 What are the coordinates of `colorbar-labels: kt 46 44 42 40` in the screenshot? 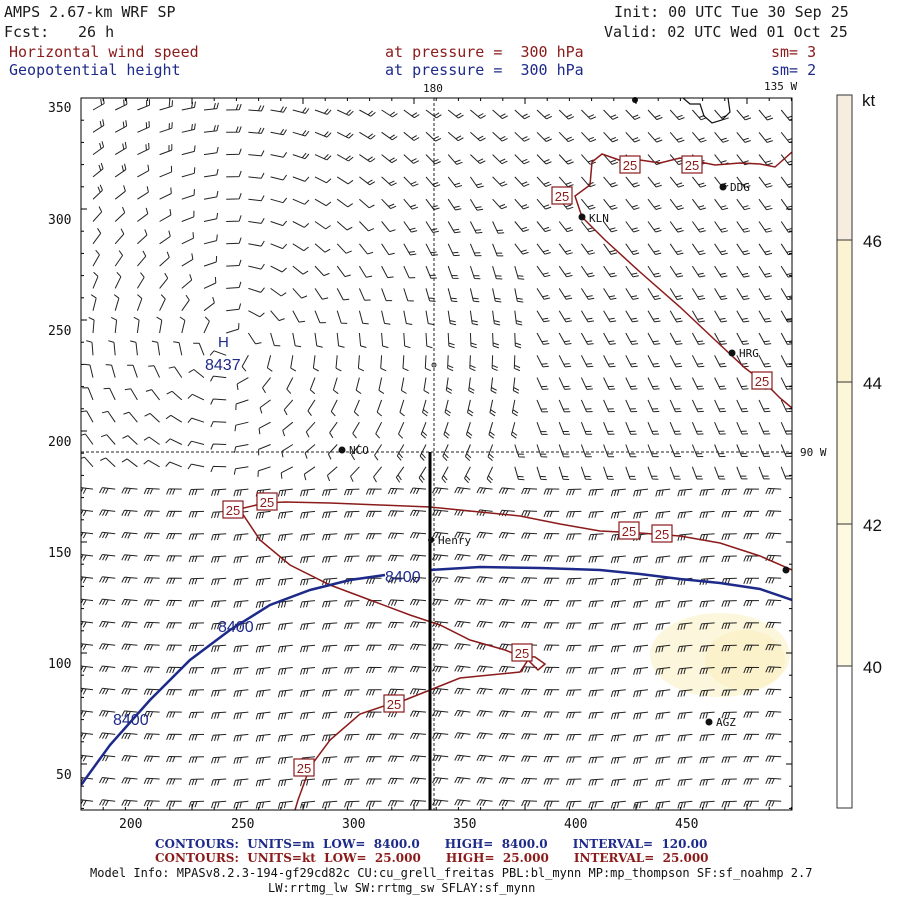 It's located at (872, 384).